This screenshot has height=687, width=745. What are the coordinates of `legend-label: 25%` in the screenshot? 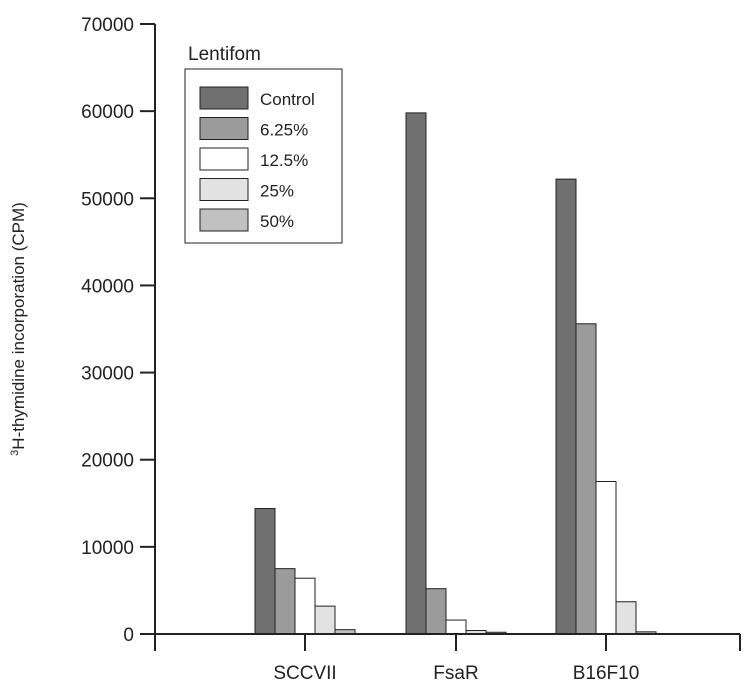 It's located at (277, 191).